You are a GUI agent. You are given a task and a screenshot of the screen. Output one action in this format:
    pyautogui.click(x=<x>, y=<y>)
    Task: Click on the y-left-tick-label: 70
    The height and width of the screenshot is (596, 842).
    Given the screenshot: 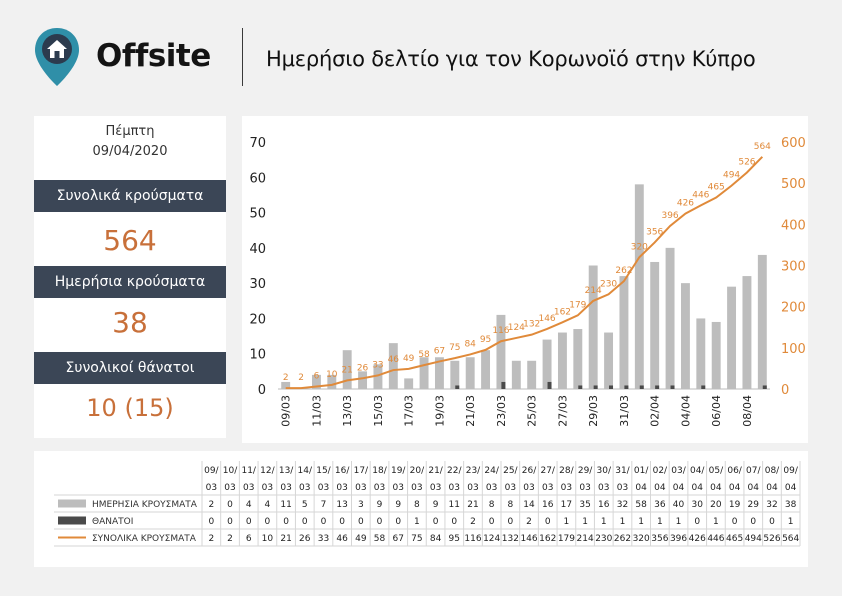 What is the action you would take?
    pyautogui.click(x=257, y=143)
    